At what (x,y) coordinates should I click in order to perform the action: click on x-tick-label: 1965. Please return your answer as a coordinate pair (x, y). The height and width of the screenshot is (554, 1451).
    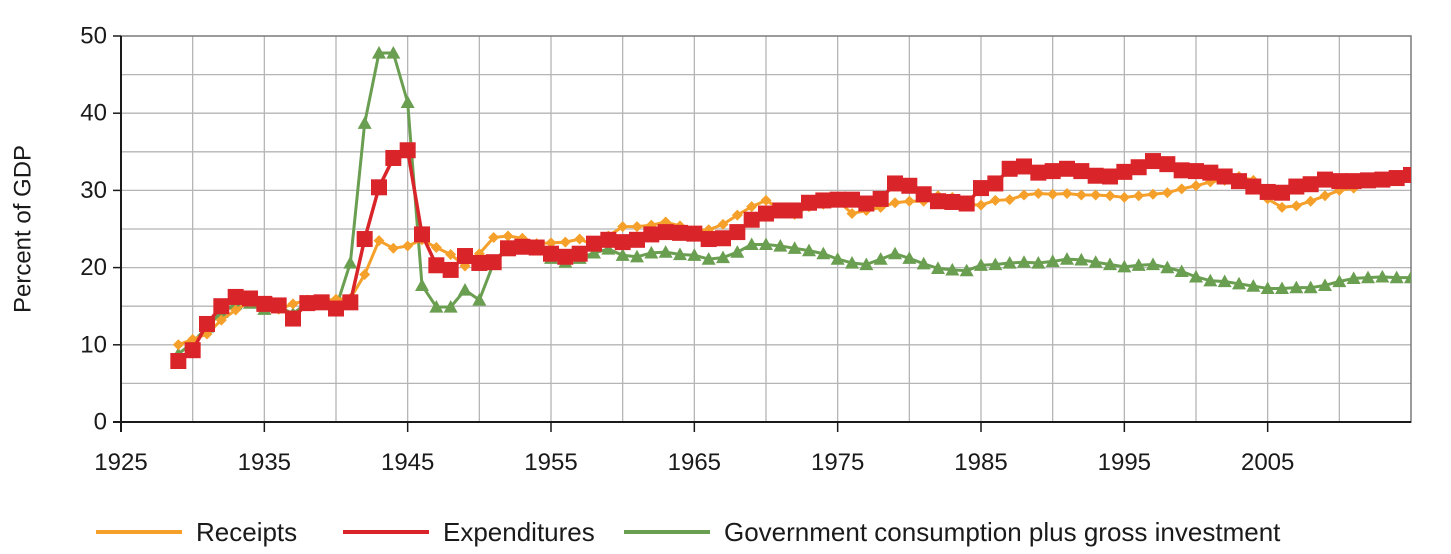
    Looking at the image, I should click on (694, 462).